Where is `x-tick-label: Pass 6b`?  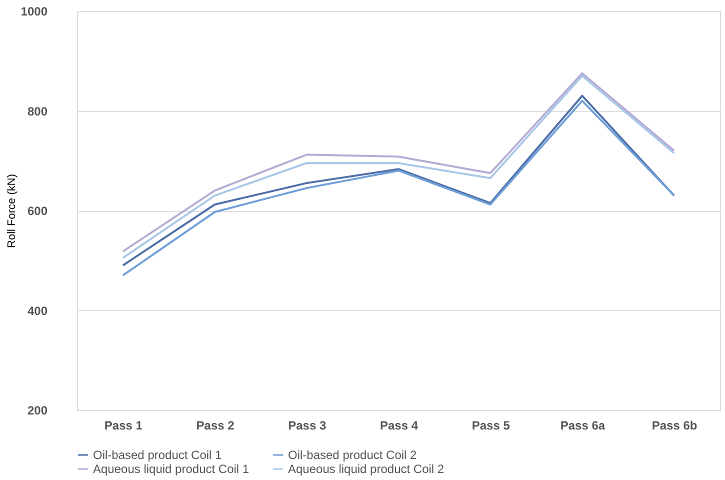 x-tick-label: Pass 6b is located at coordinates (675, 425).